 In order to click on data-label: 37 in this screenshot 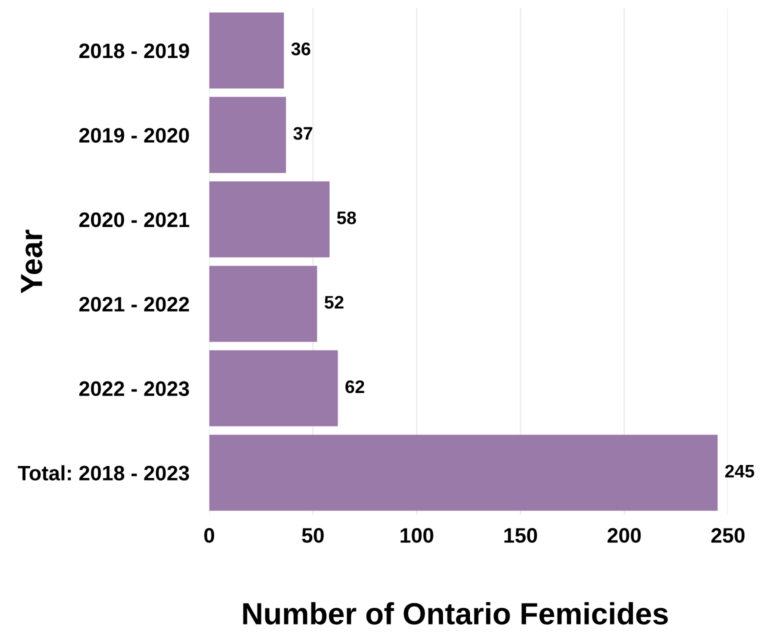, I will do `click(302, 133)`.